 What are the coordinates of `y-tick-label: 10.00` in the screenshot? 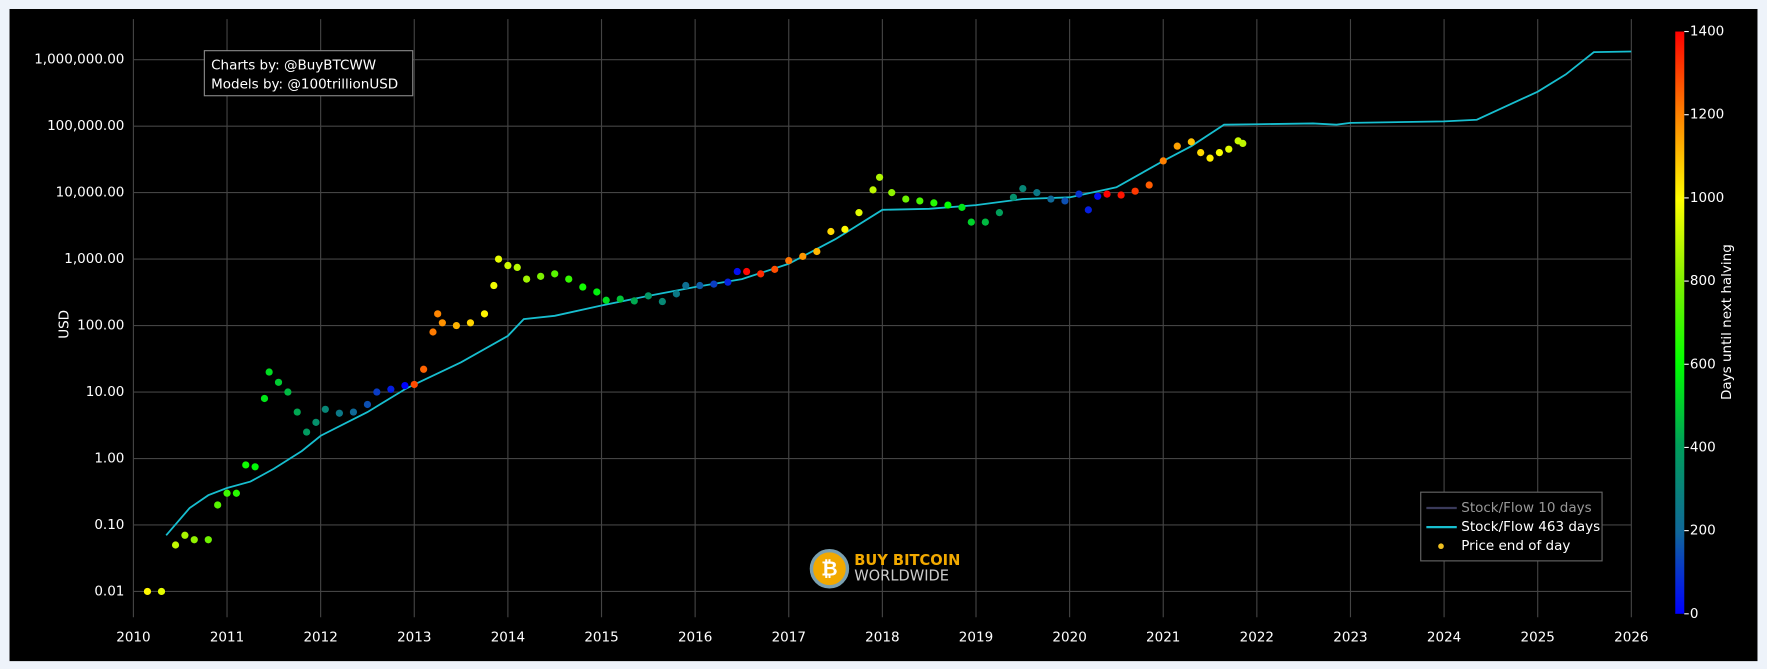 It's located at (105, 392).